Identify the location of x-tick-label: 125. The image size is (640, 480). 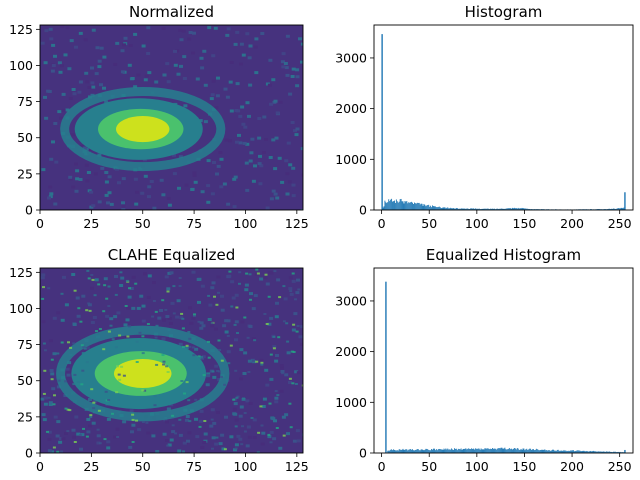
(297, 223).